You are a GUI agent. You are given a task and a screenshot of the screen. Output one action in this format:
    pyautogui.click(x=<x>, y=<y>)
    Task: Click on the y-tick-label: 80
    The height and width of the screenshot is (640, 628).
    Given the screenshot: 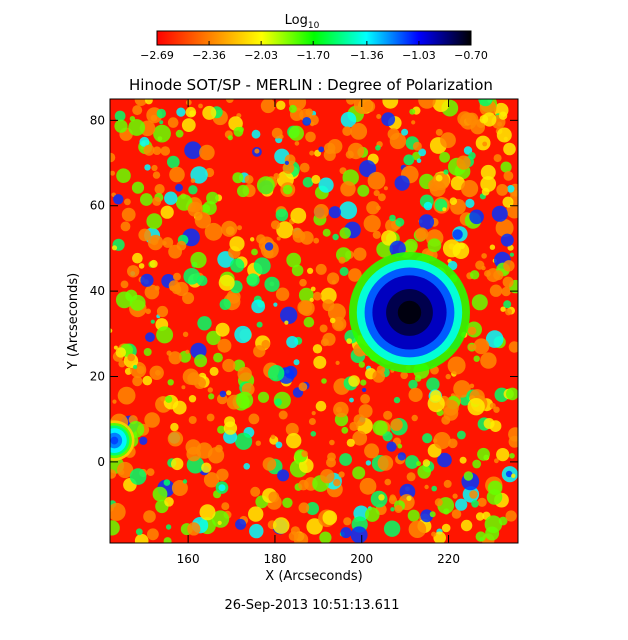 What is the action you would take?
    pyautogui.click(x=97, y=120)
    